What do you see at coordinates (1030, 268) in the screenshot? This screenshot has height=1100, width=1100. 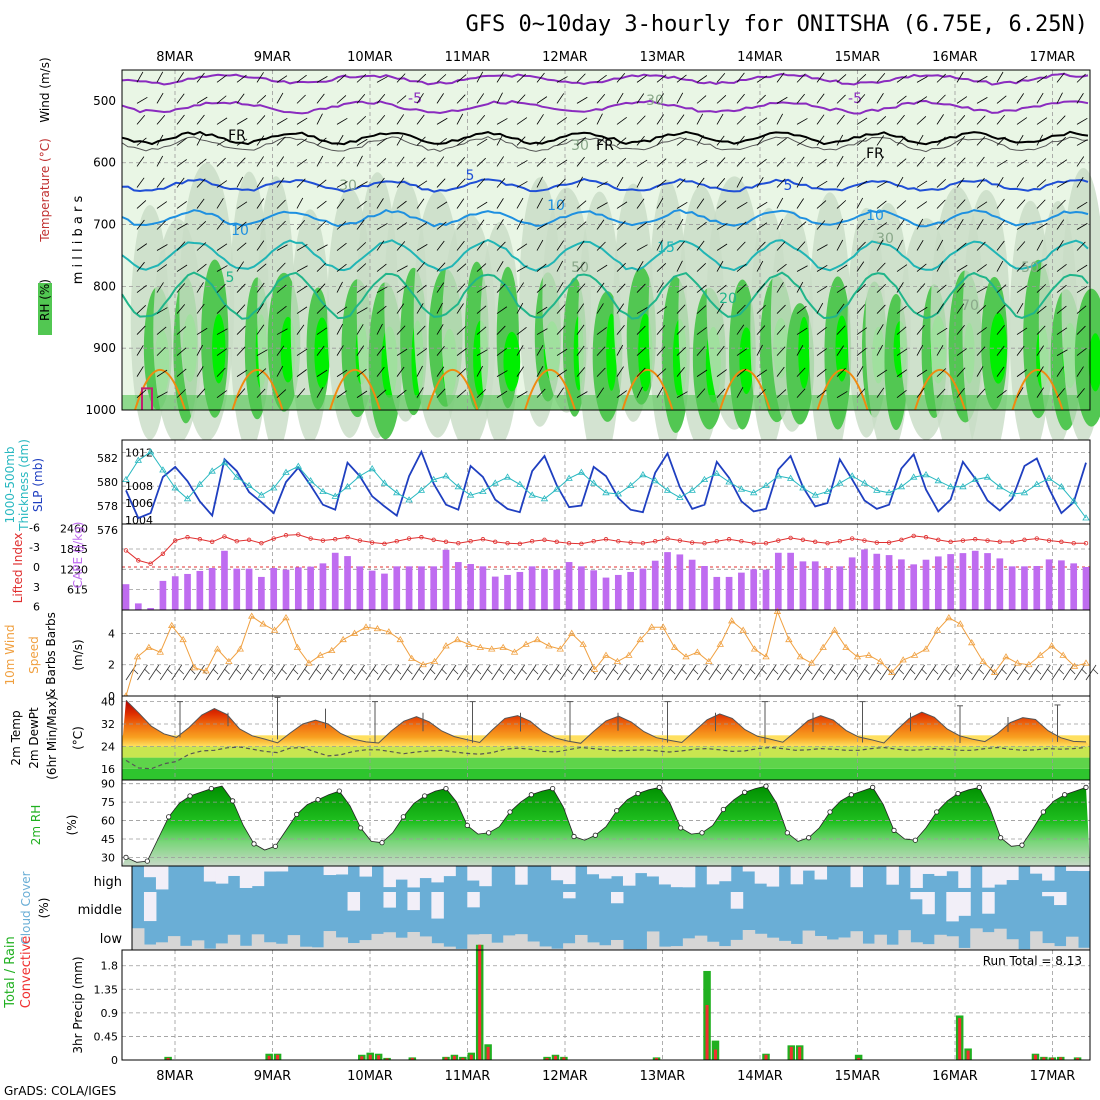 I see `contour-label: 50` at bounding box center [1030, 268].